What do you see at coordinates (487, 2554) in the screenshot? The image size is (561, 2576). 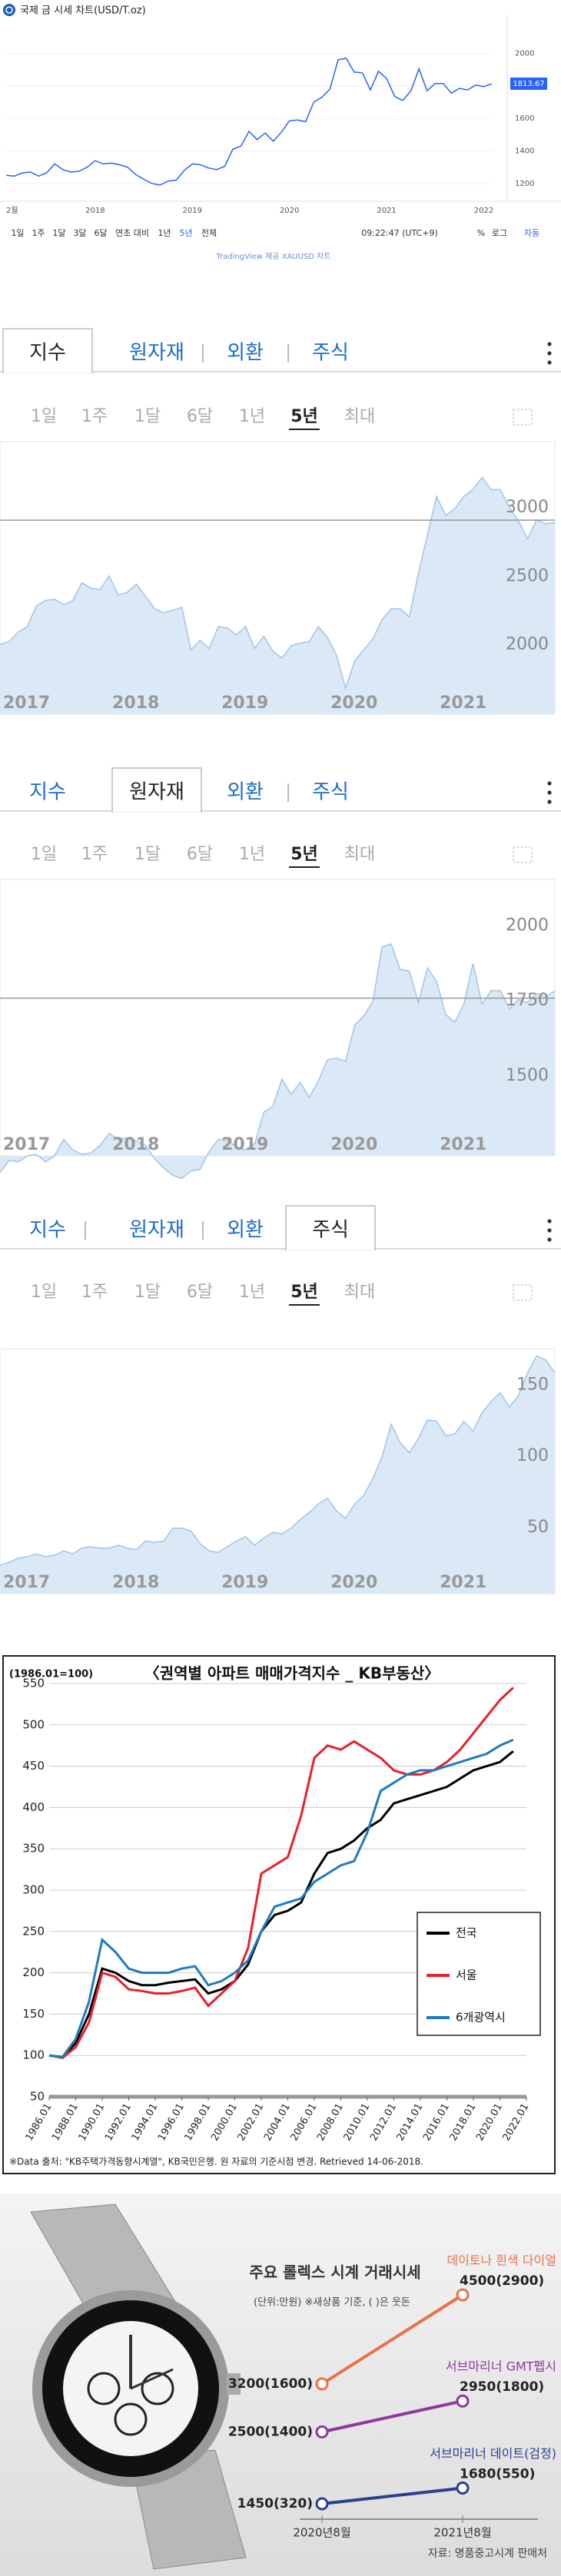 I see `source-note: 자료: 명품중고시계 판매처` at bounding box center [487, 2554].